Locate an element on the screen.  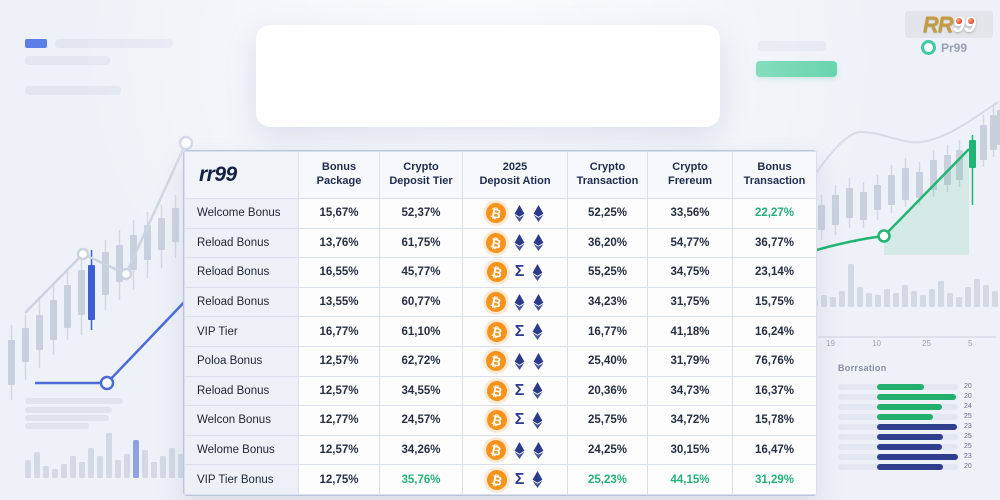
percent-cell: 34,75% is located at coordinates (690, 272).